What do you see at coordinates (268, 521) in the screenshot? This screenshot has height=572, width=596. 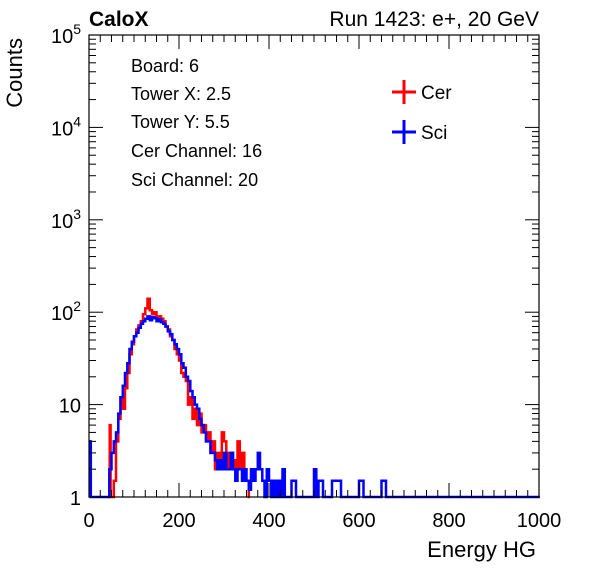 I see `x-tick-label: 400` at bounding box center [268, 521].